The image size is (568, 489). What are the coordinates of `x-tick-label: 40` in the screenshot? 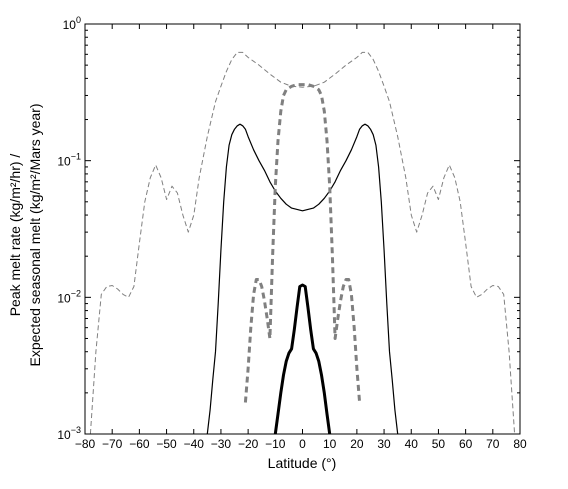 It's located at (412, 444).